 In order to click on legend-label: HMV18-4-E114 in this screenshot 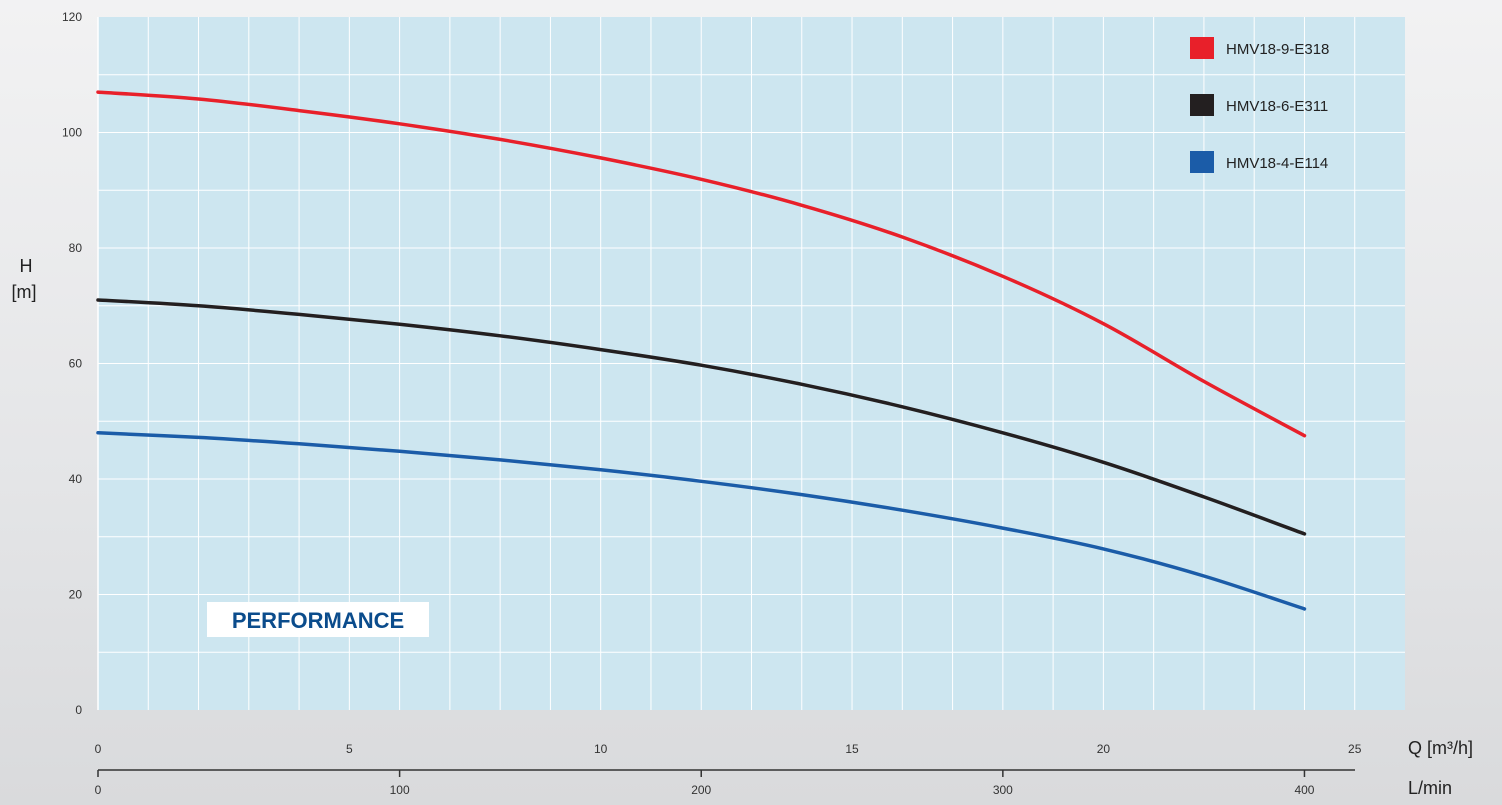, I will do `click(1277, 163)`.